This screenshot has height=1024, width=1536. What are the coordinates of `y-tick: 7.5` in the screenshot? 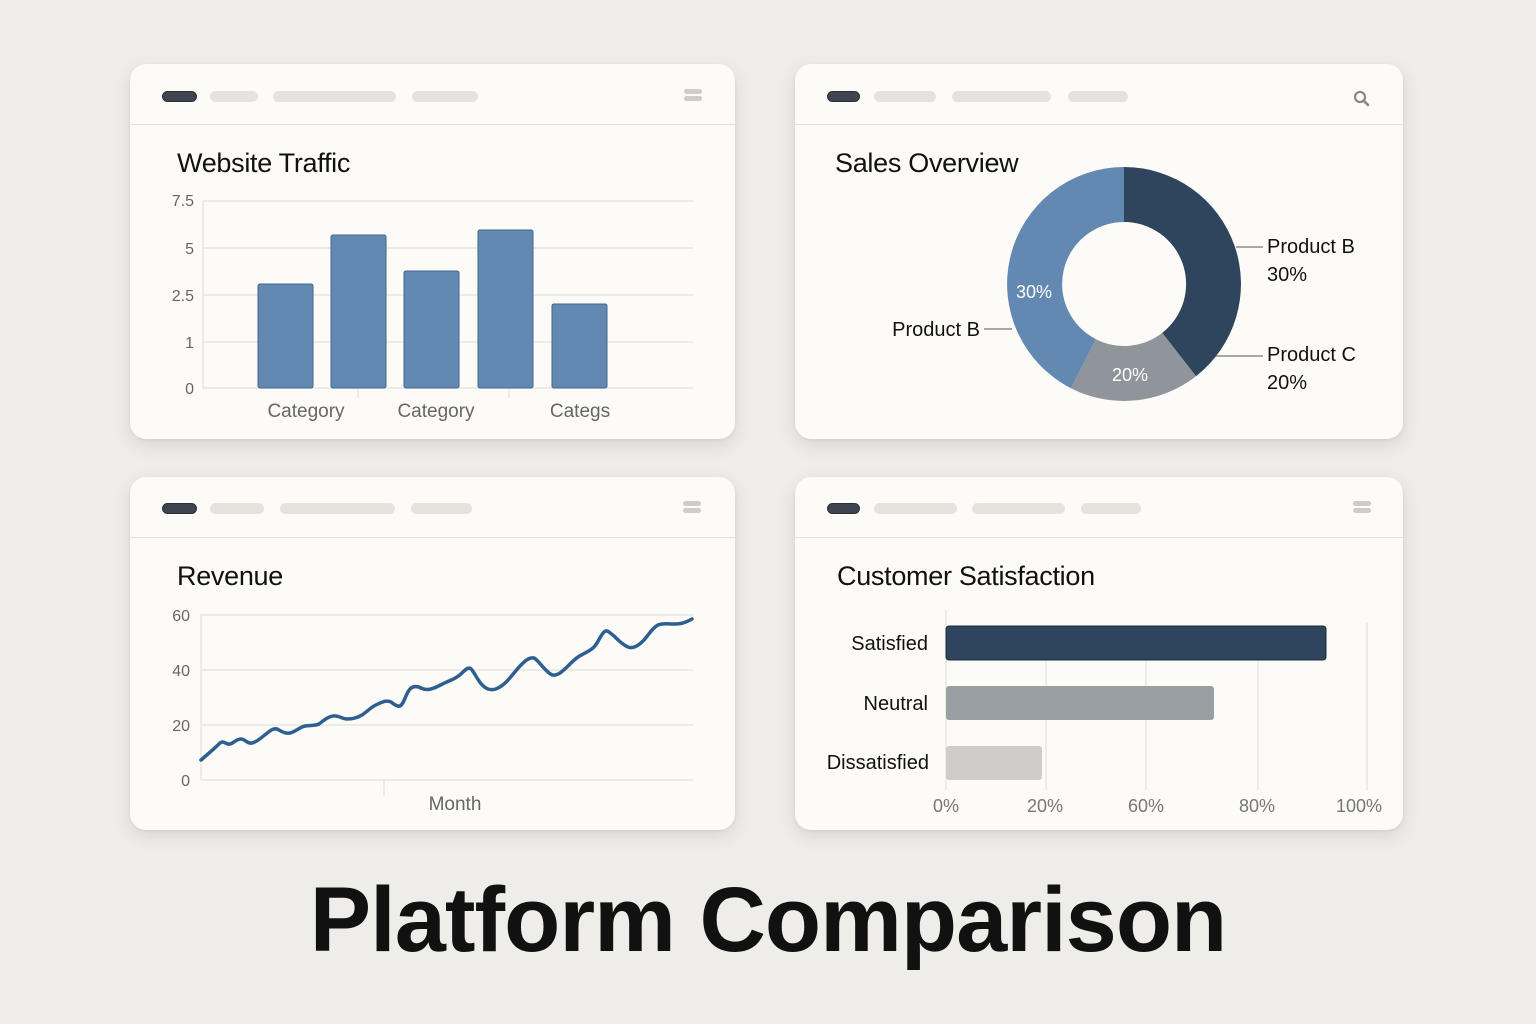 It's located at (183, 201).